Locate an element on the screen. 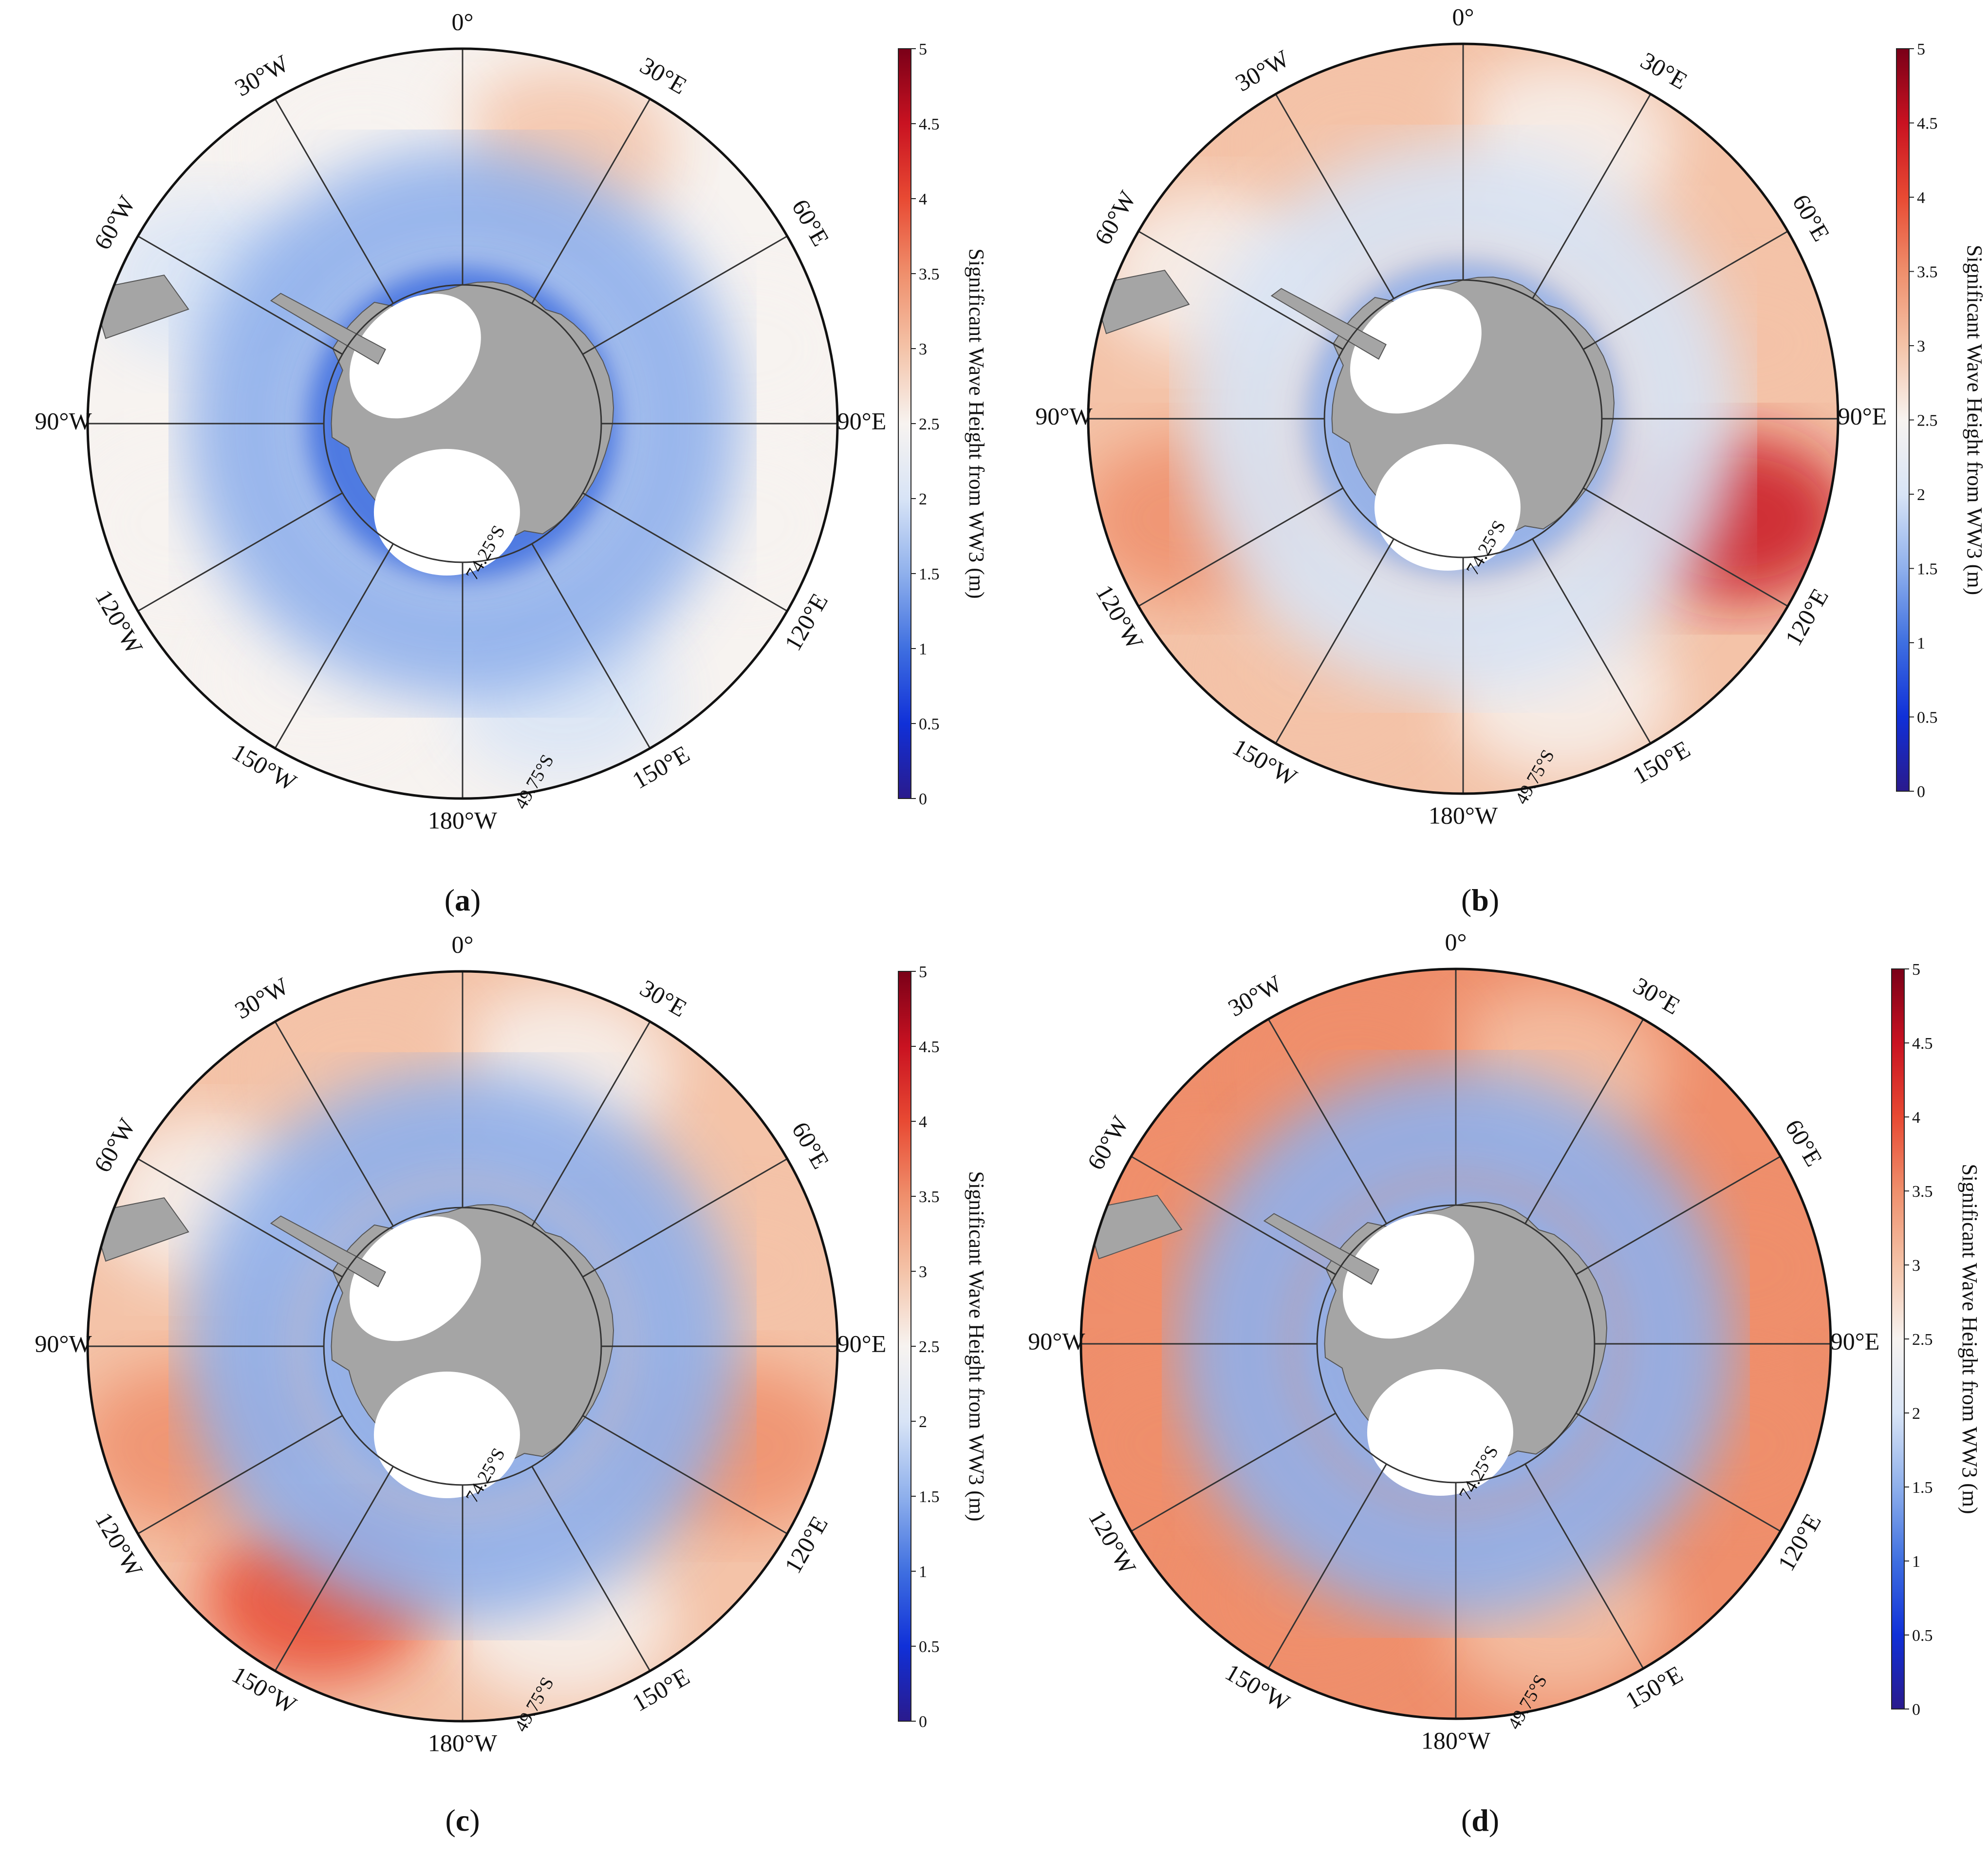 This screenshot has width=1988, height=1858. panel-label: (d) is located at coordinates (1480, 1820).